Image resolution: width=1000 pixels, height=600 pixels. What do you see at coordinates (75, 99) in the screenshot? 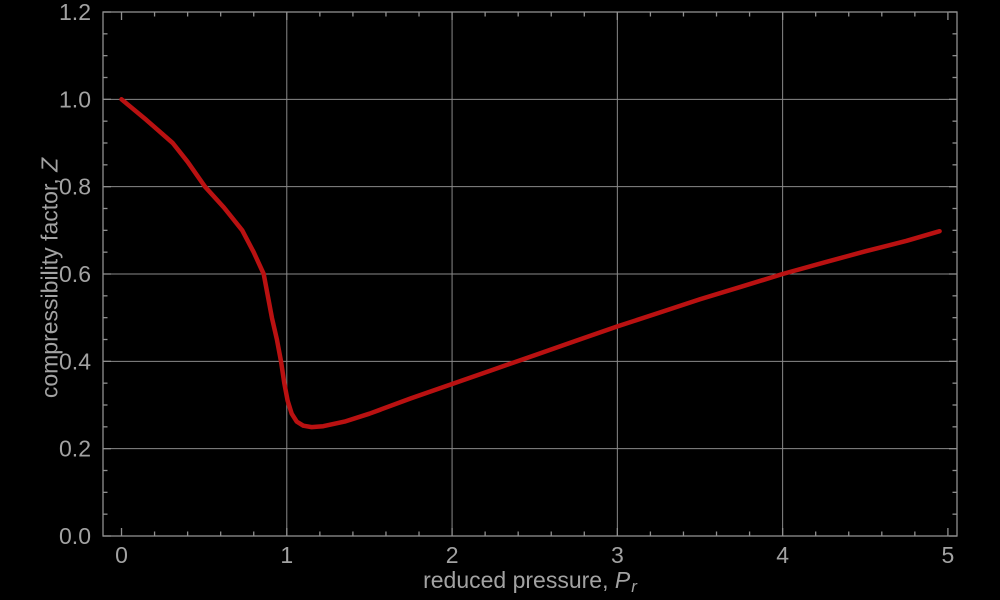
I see `y-tick-label: 1.0` at bounding box center [75, 99].